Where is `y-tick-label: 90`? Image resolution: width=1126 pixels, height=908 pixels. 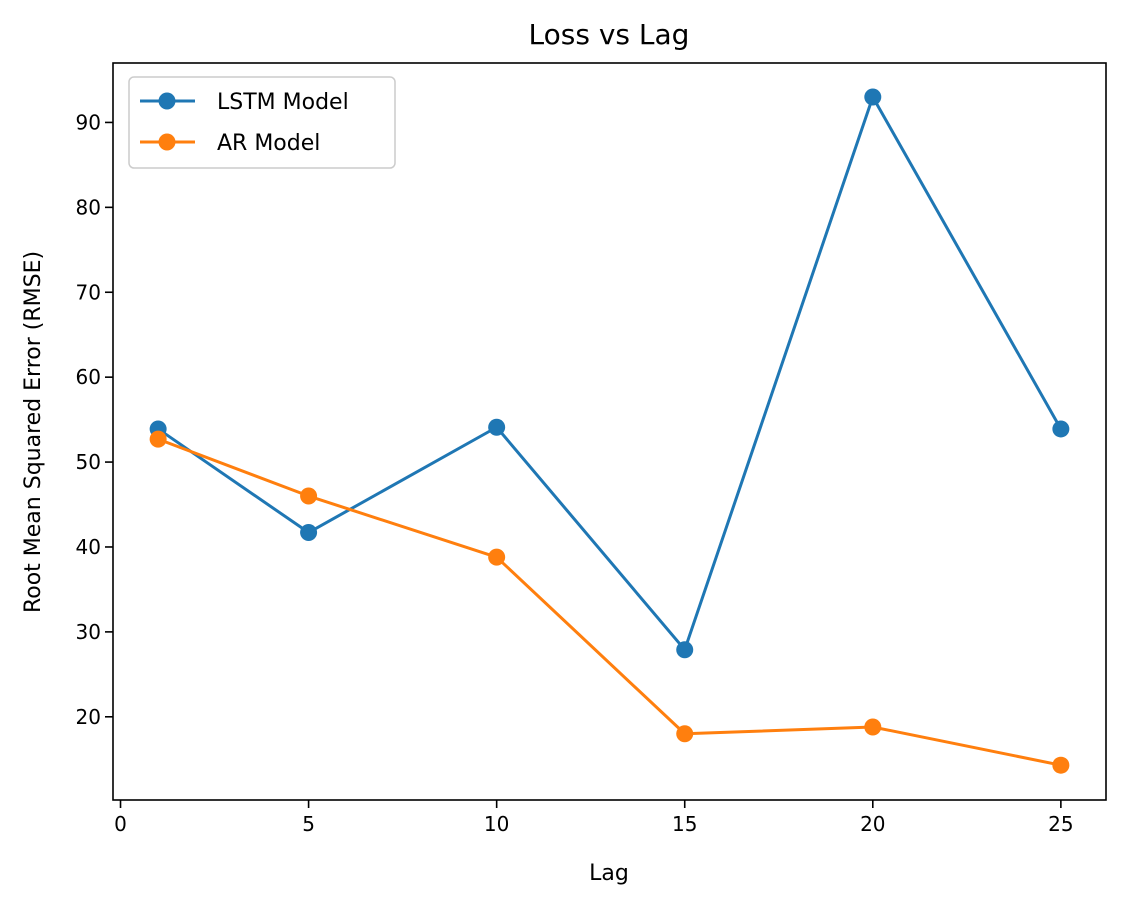 y-tick-label: 90 is located at coordinates (88, 122).